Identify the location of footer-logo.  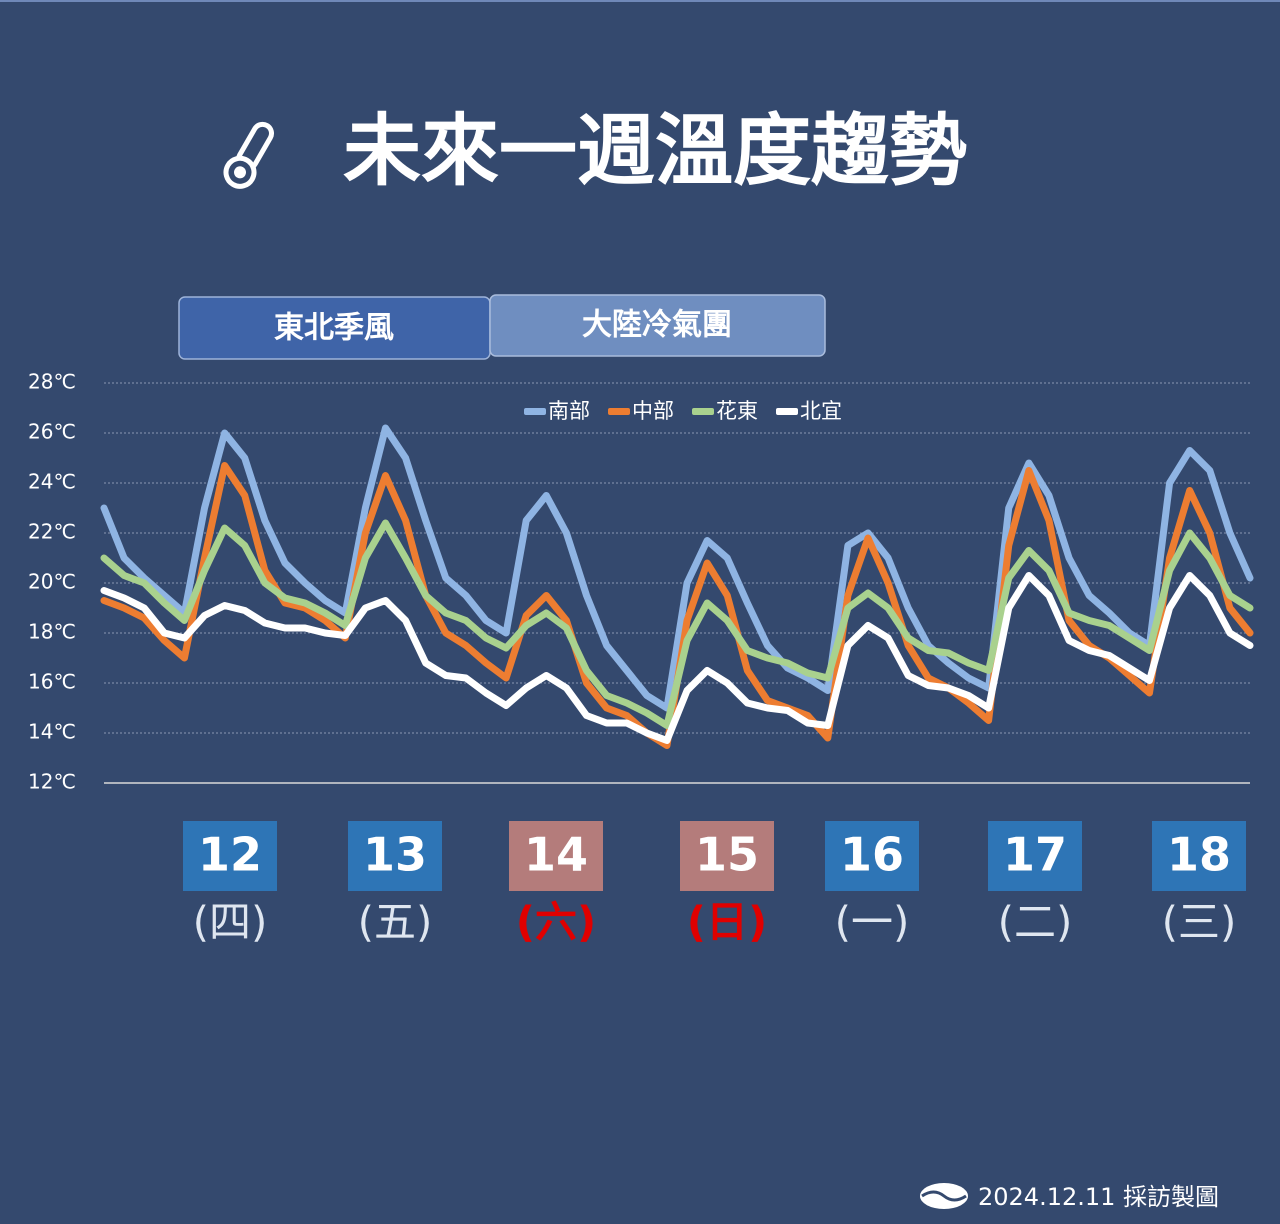
(944, 1196).